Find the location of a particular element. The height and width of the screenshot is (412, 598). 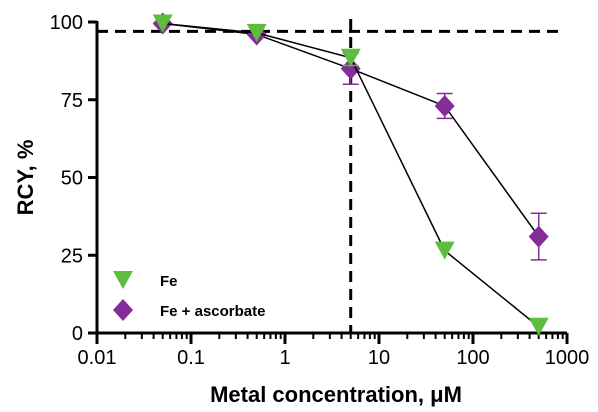

x-tick-label: 1000 is located at coordinates (567, 358).